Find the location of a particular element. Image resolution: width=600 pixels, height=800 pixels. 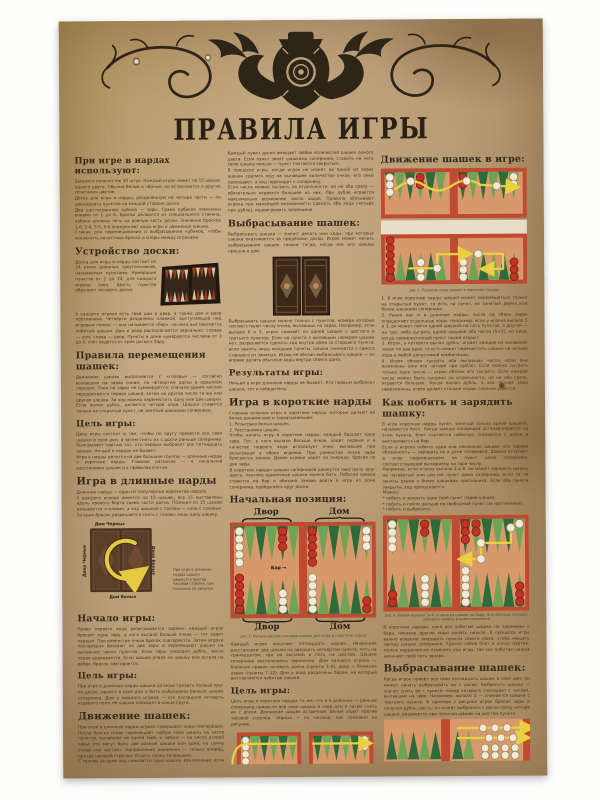

hit-example-board is located at coordinates (456, 563).